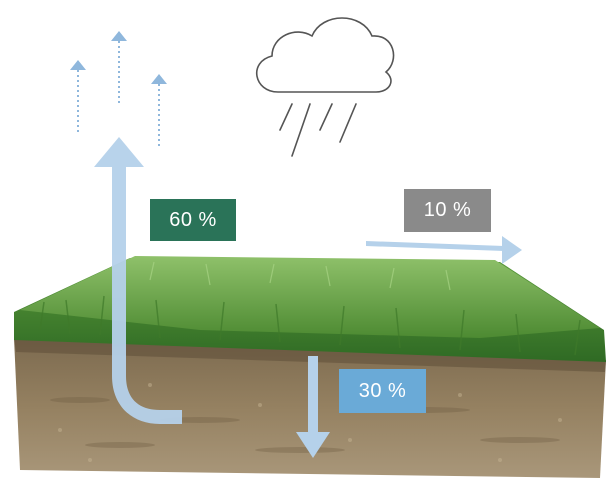  I want to click on runoff-percent-label: 10 %, so click(447, 210).